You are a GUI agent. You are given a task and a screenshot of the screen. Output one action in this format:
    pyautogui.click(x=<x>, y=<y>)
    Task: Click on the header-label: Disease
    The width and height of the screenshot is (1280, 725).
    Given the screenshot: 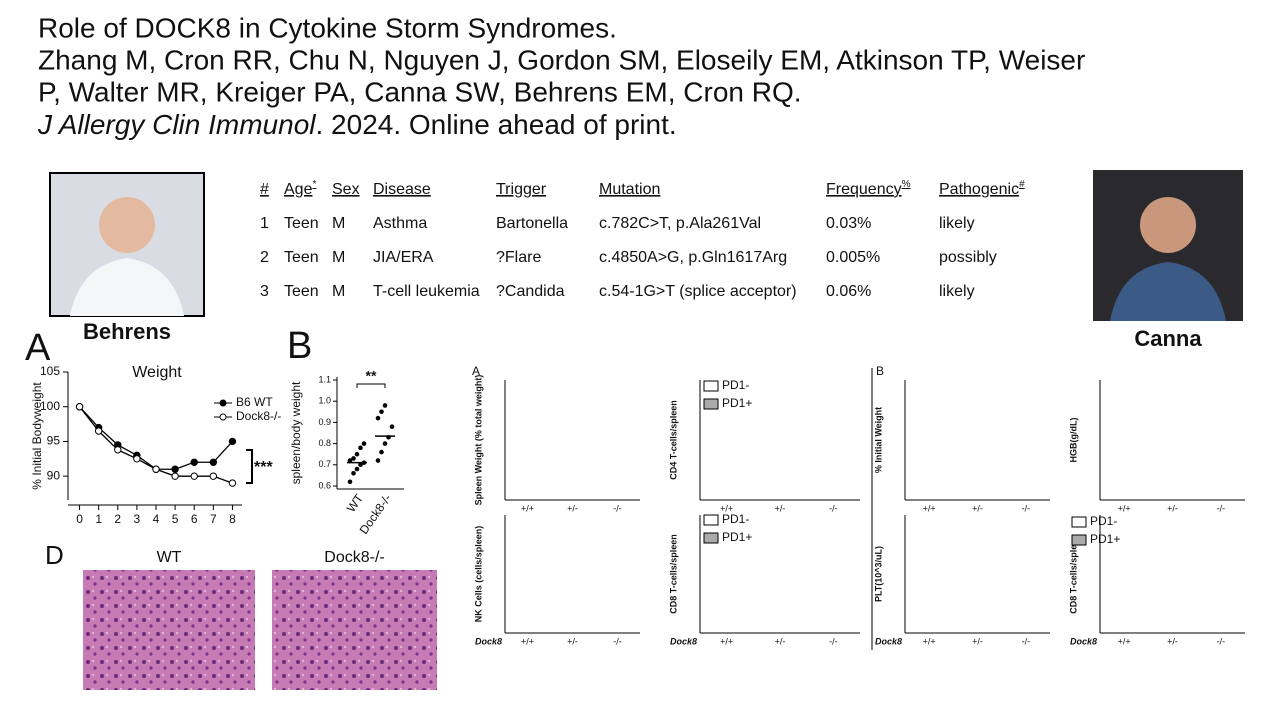 What is the action you would take?
    pyautogui.click(x=402, y=189)
    